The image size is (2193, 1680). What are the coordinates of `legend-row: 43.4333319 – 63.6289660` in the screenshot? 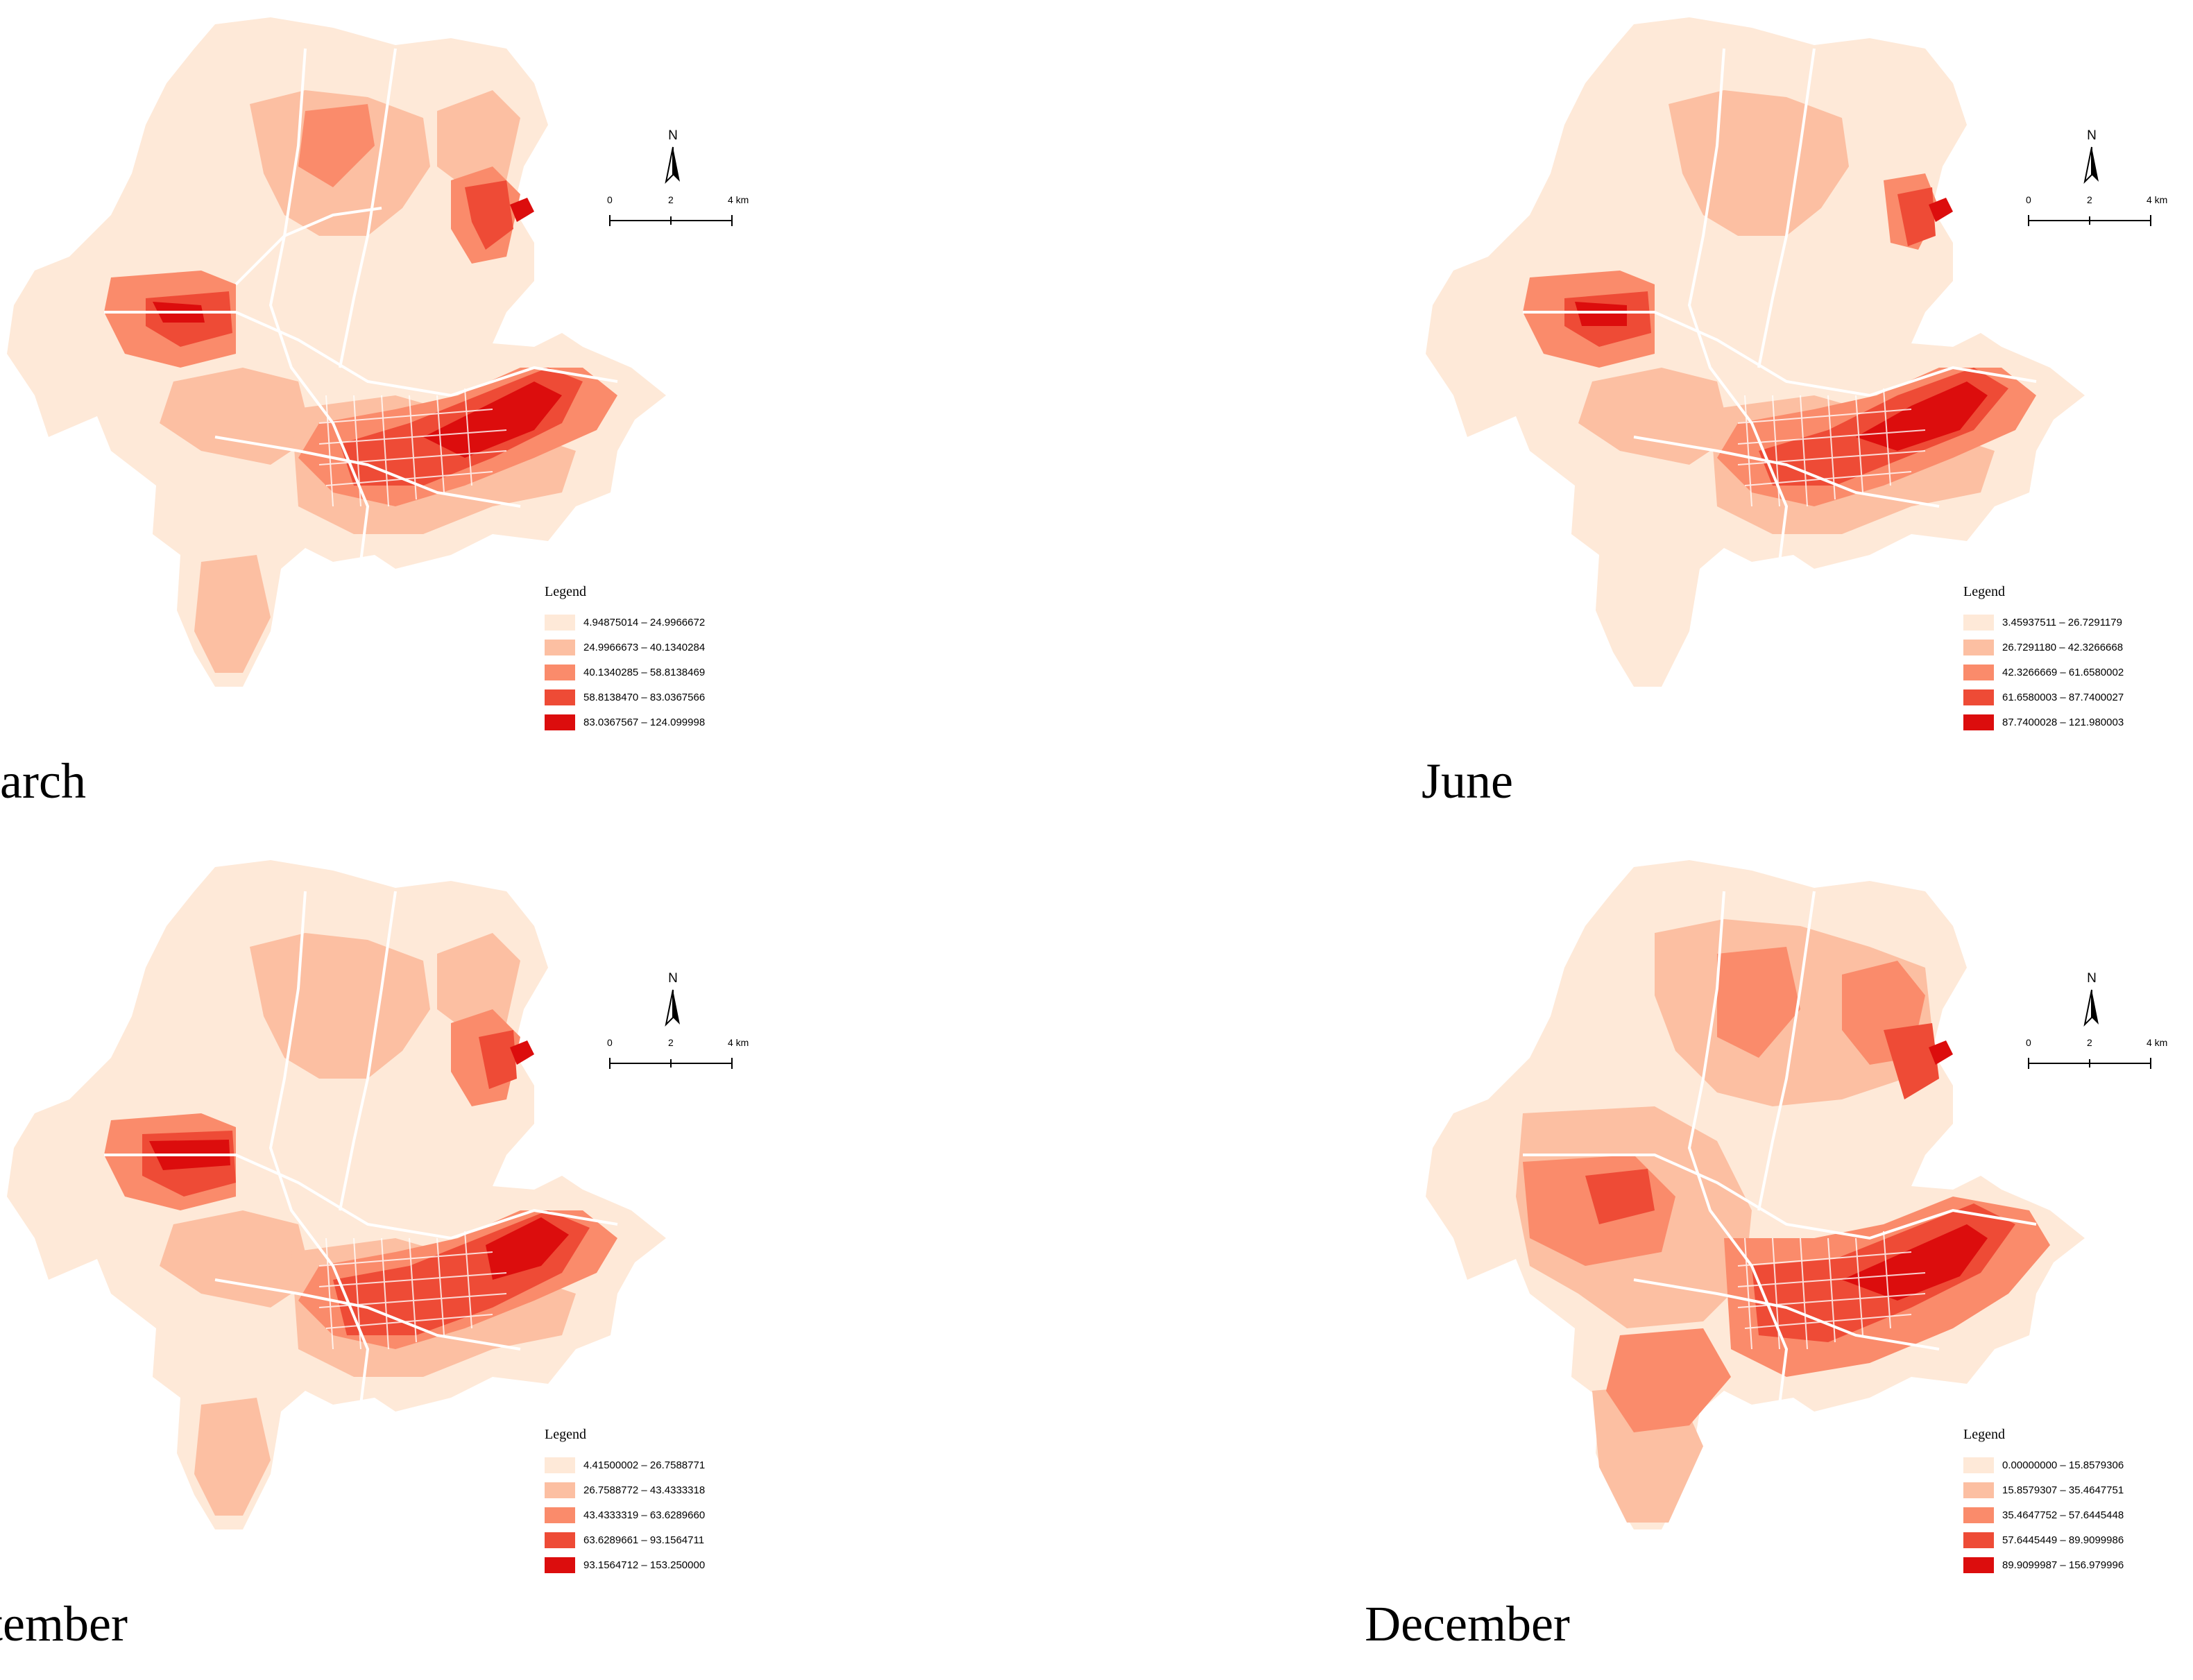 It's located at (660, 1514).